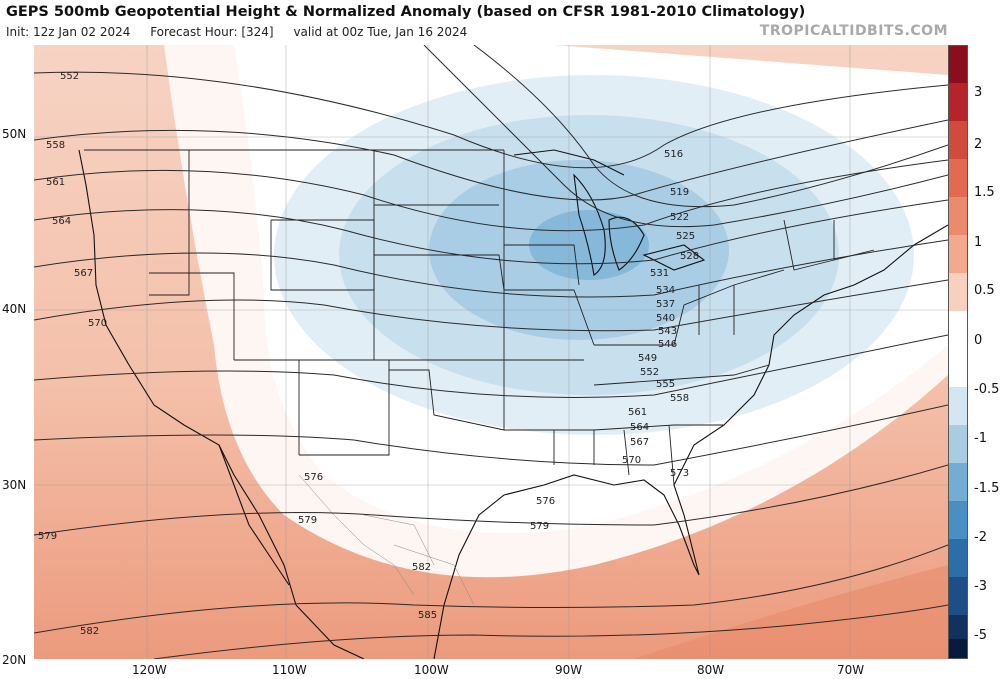 The height and width of the screenshot is (679, 1000). Describe the element at coordinates (987, 488) in the screenshot. I see `colorbar-label: -1.5` at that location.